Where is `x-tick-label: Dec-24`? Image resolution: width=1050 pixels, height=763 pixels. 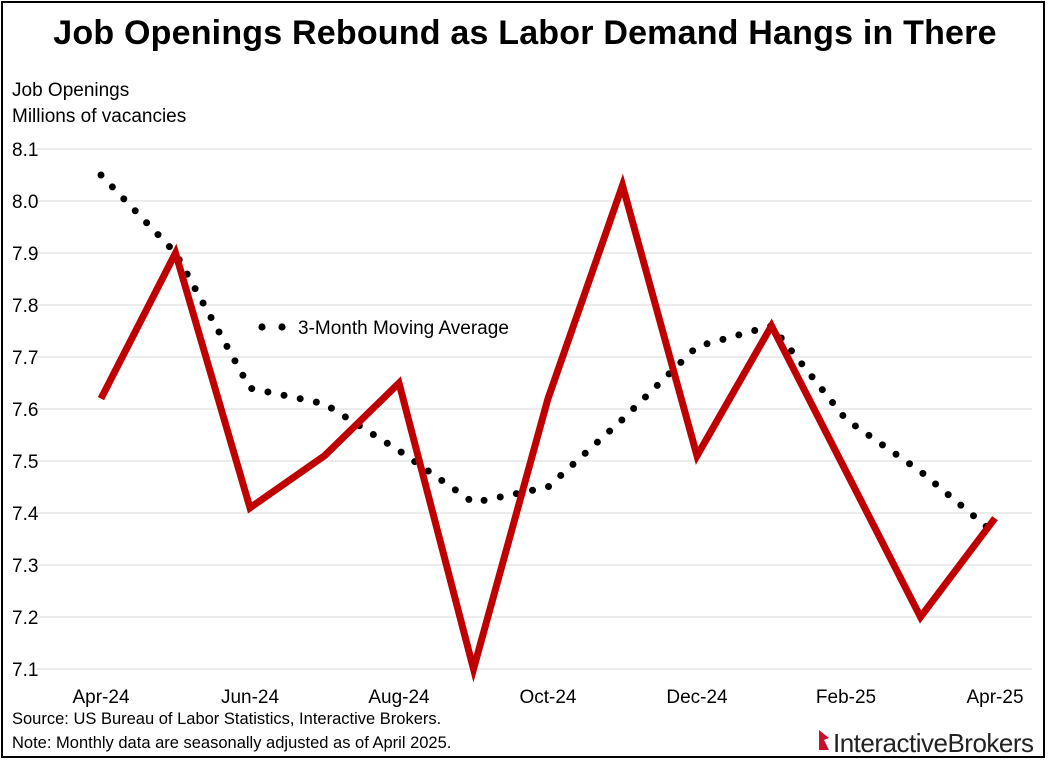 x-tick-label: Dec-24 is located at coordinates (697, 697).